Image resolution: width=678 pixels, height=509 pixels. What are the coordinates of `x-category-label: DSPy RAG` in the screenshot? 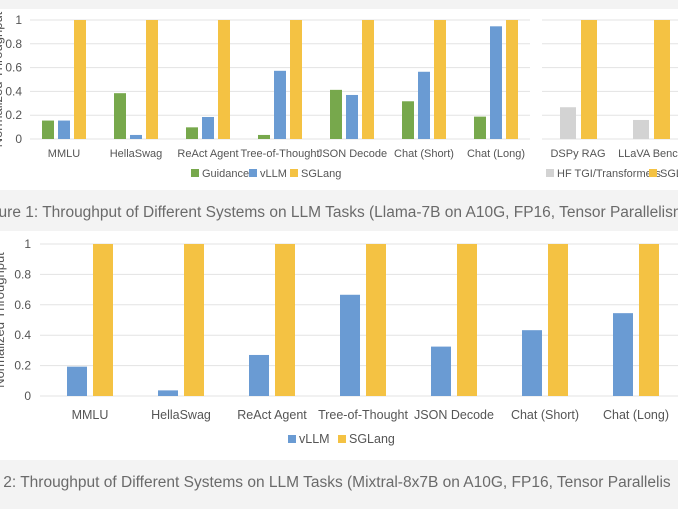 It's located at (577, 154).